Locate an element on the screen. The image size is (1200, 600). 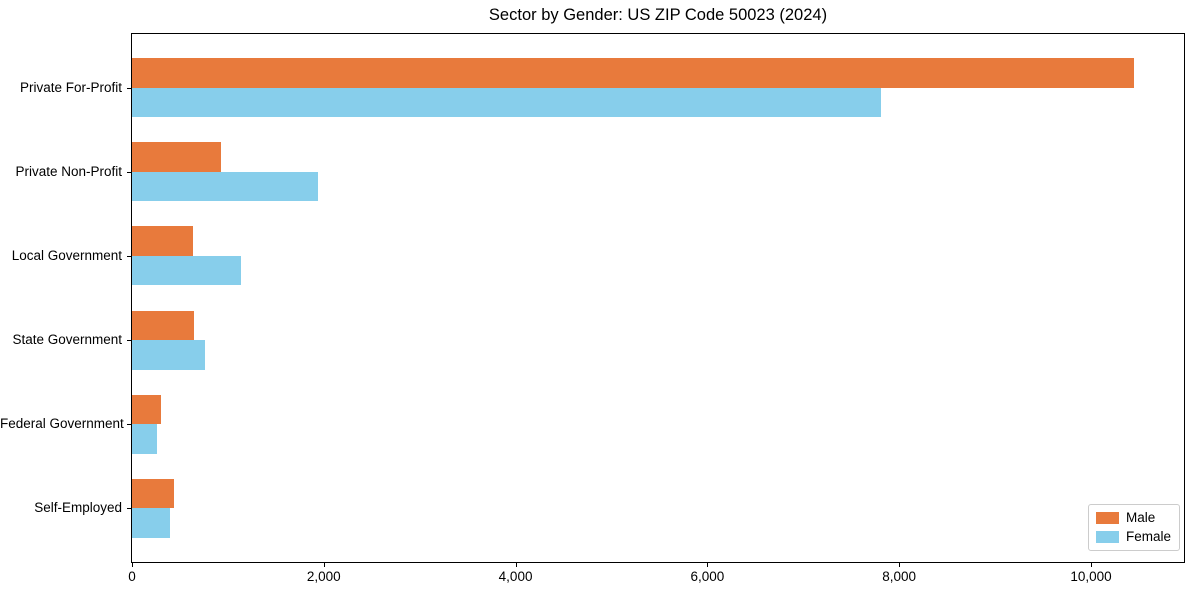
x-axis-tick-label: 2,000 is located at coordinates (323, 576).